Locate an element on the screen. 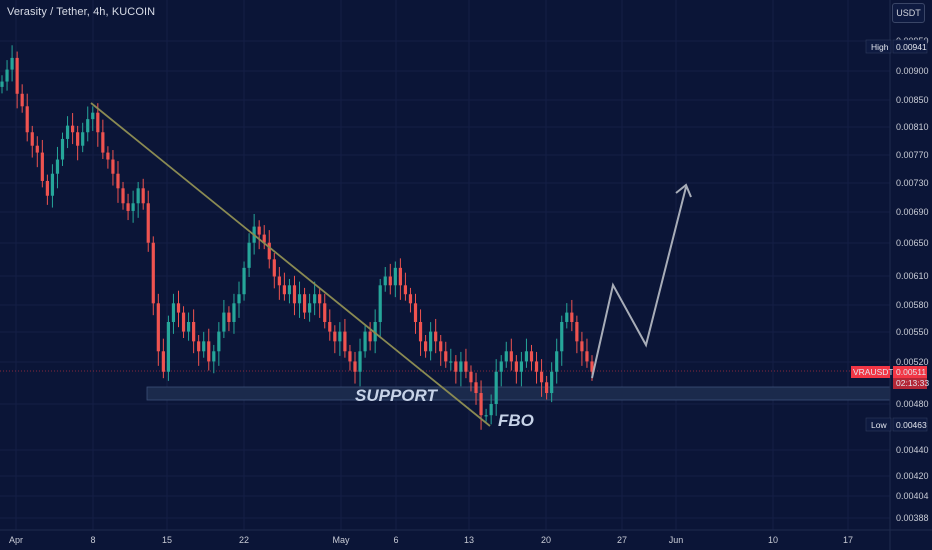  symbol-tag: VRAUSDT is located at coordinates (873, 372).